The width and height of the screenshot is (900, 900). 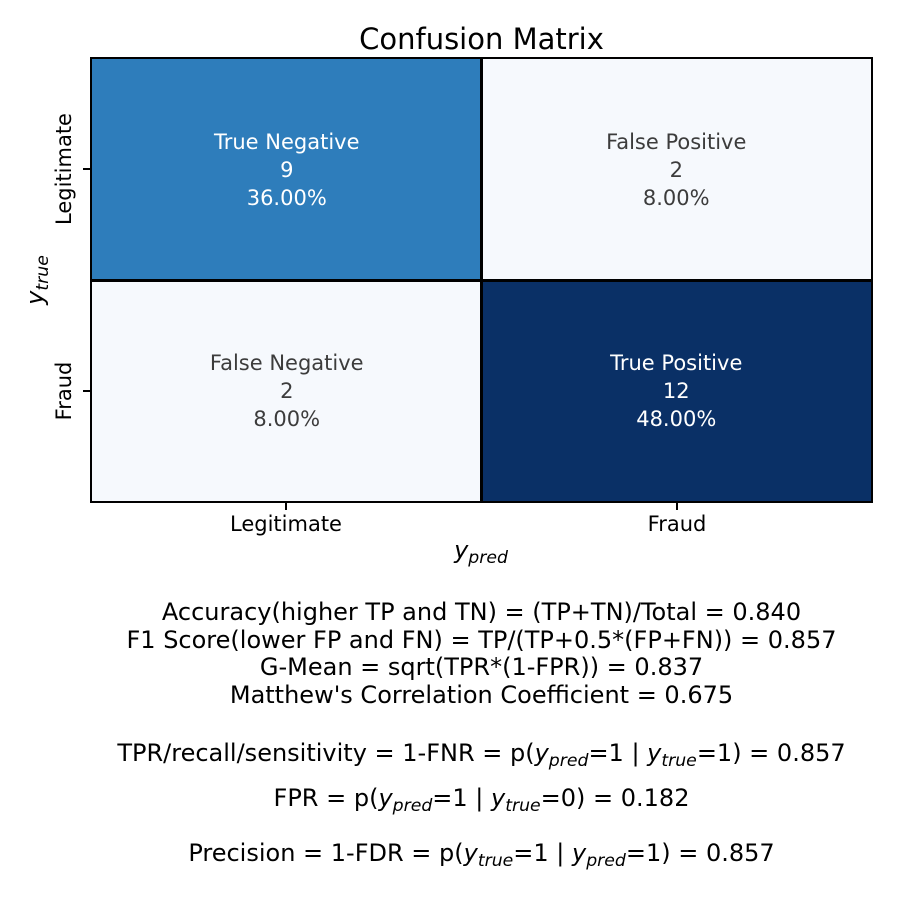 What do you see at coordinates (481, 39) in the screenshot?
I see `chart-title: Confusion Matrix` at bounding box center [481, 39].